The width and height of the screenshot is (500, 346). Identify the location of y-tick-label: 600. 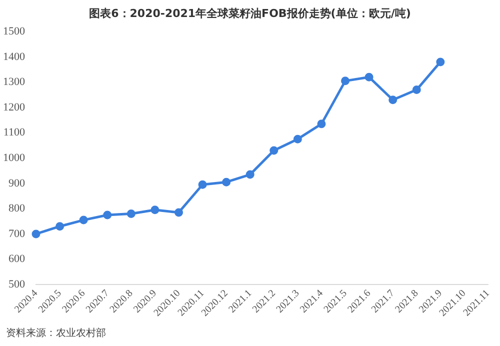
(17, 259).